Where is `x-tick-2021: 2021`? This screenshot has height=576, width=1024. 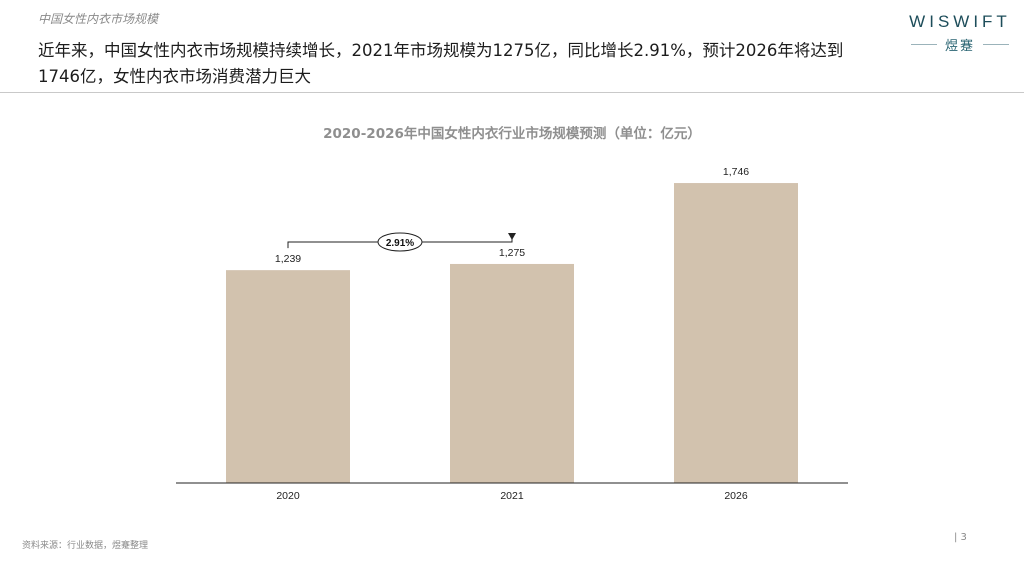
x-tick-2021: 2021 is located at coordinates (512, 496).